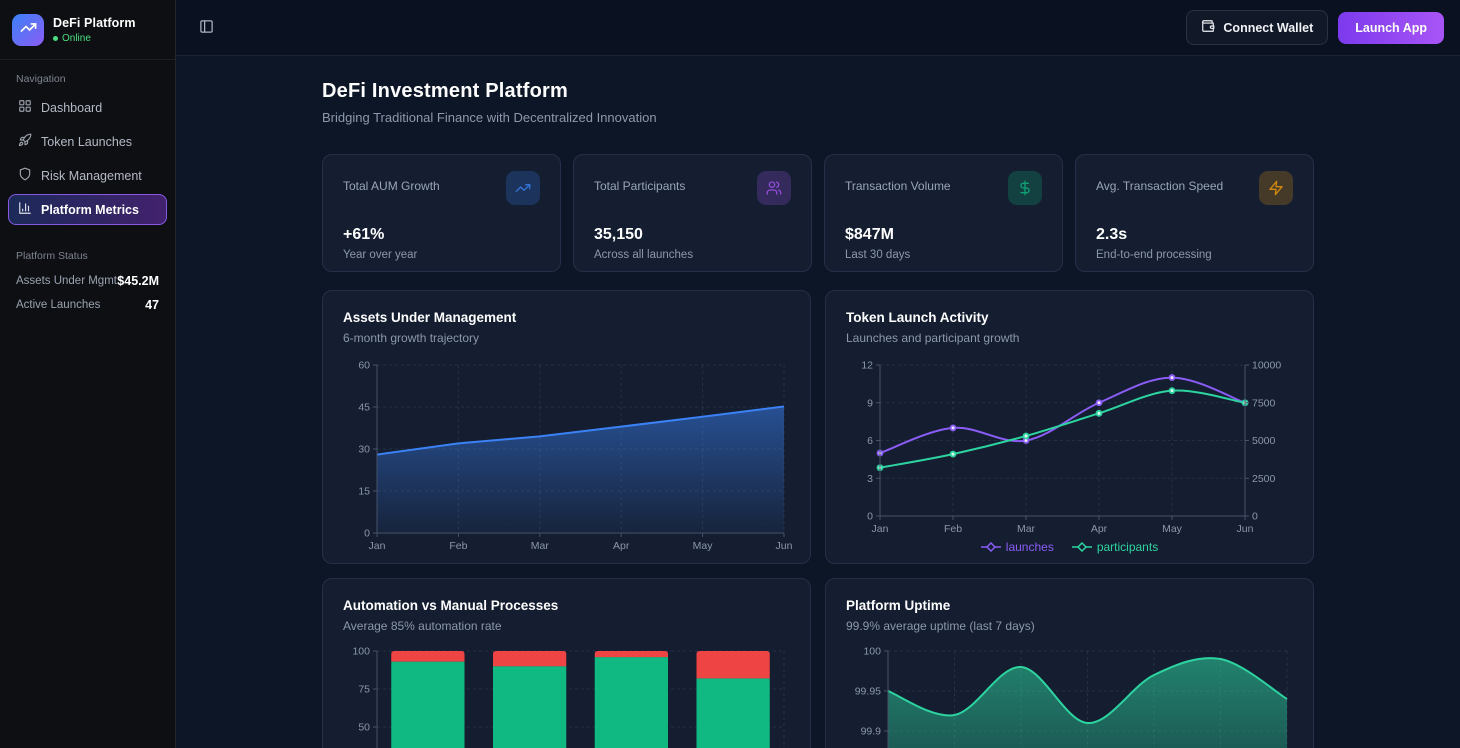 This screenshot has height=748, width=1460. Describe the element at coordinates (774, 188) in the screenshot. I see `users-icon` at that location.